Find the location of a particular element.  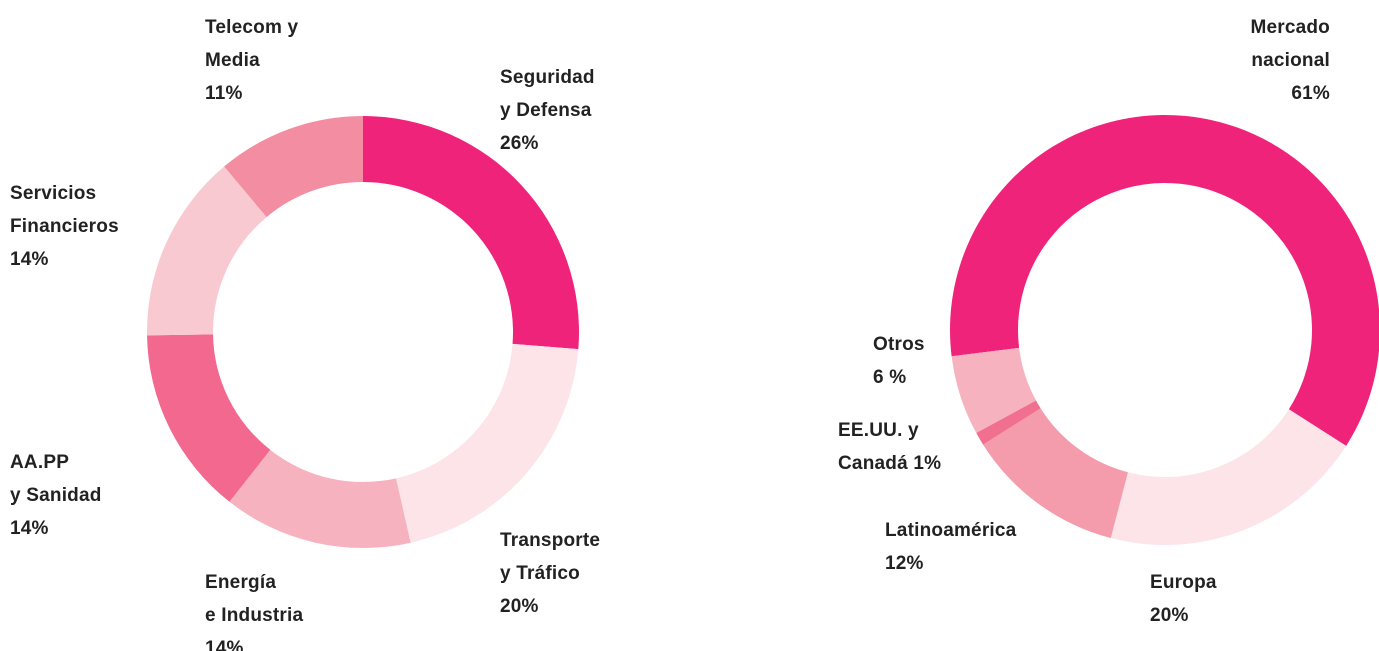

slice-label: Energía e Industria 14% is located at coordinates (254, 608).